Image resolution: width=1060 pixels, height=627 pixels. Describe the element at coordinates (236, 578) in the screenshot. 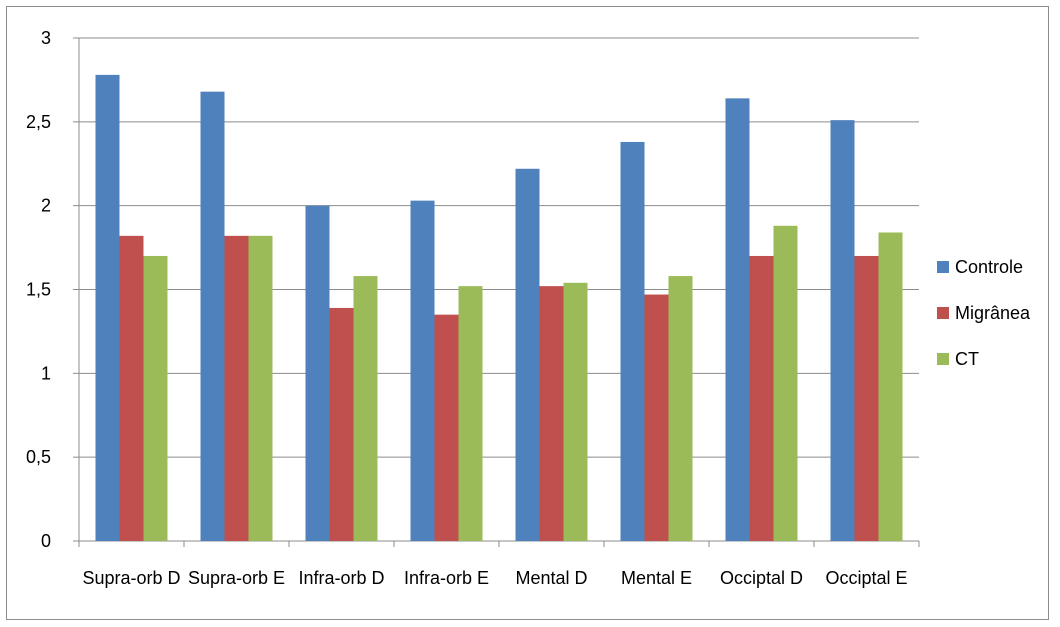

I see `x-category-label: Supra-orb E` at that location.